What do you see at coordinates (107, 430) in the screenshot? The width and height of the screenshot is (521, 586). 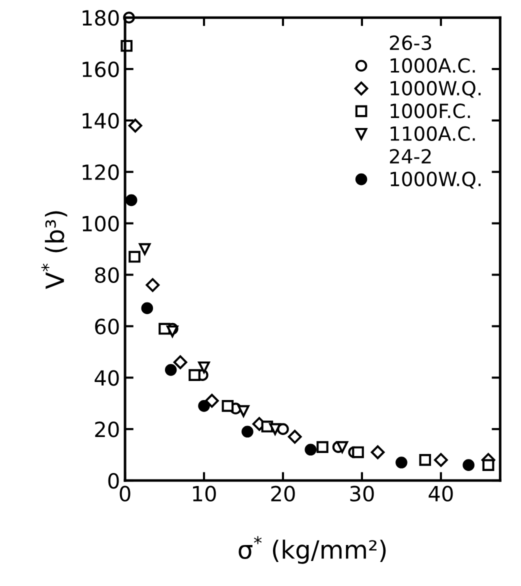 I see `y-tick-label: 20` at bounding box center [107, 430].